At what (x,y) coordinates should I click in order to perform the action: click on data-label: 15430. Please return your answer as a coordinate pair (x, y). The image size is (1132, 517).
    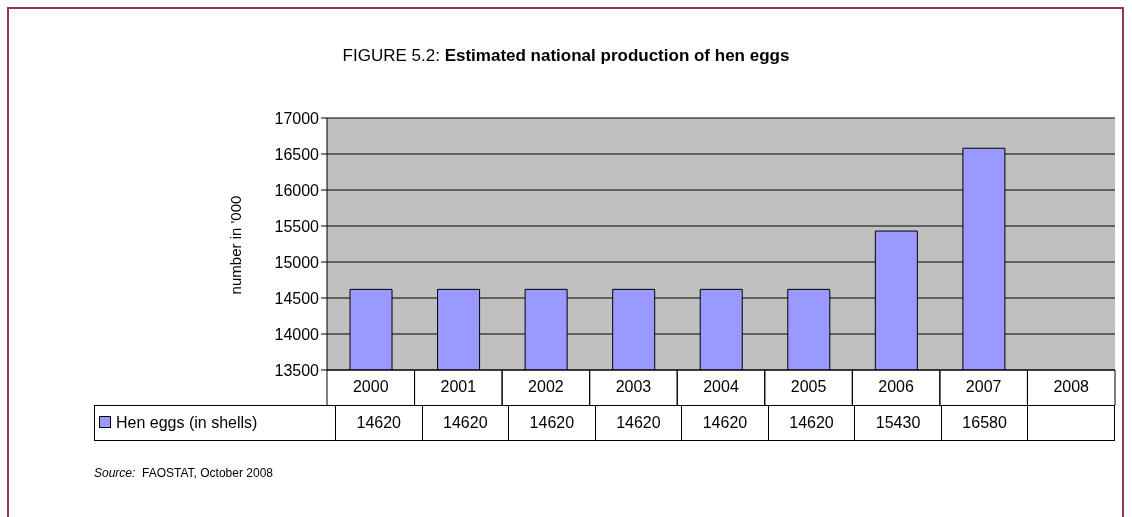
    Looking at the image, I should click on (898, 423).